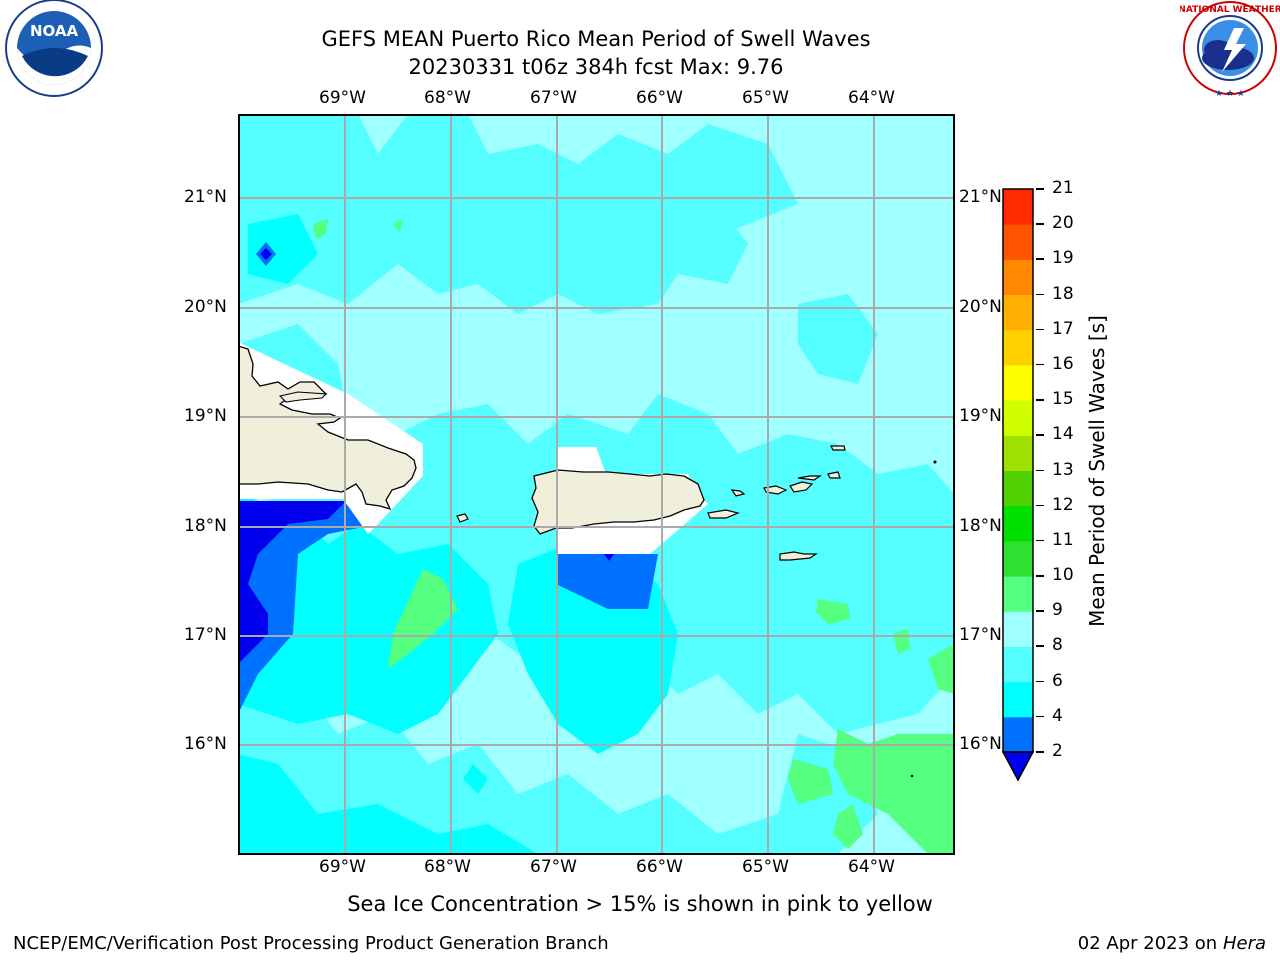 This screenshot has height=960, width=1280. What do you see at coordinates (596, 67) in the screenshot?
I see `map-title-line2: 20230331 t06z 384h fcst Max: 9.76` at bounding box center [596, 67].